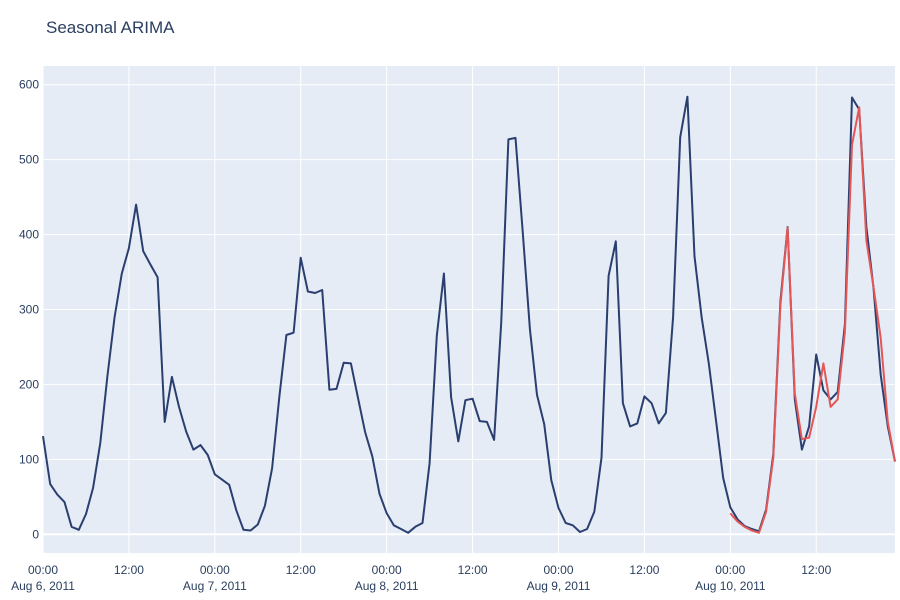 This screenshot has width=900, height=600. Describe the element at coordinates (29, 310) in the screenshot. I see `y-tick-label: 300` at that location.